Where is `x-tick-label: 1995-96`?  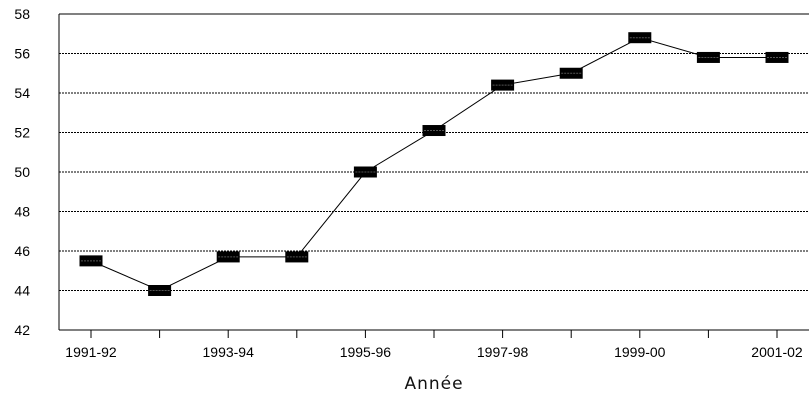
x-tick-label: 1995-96 is located at coordinates (366, 352).